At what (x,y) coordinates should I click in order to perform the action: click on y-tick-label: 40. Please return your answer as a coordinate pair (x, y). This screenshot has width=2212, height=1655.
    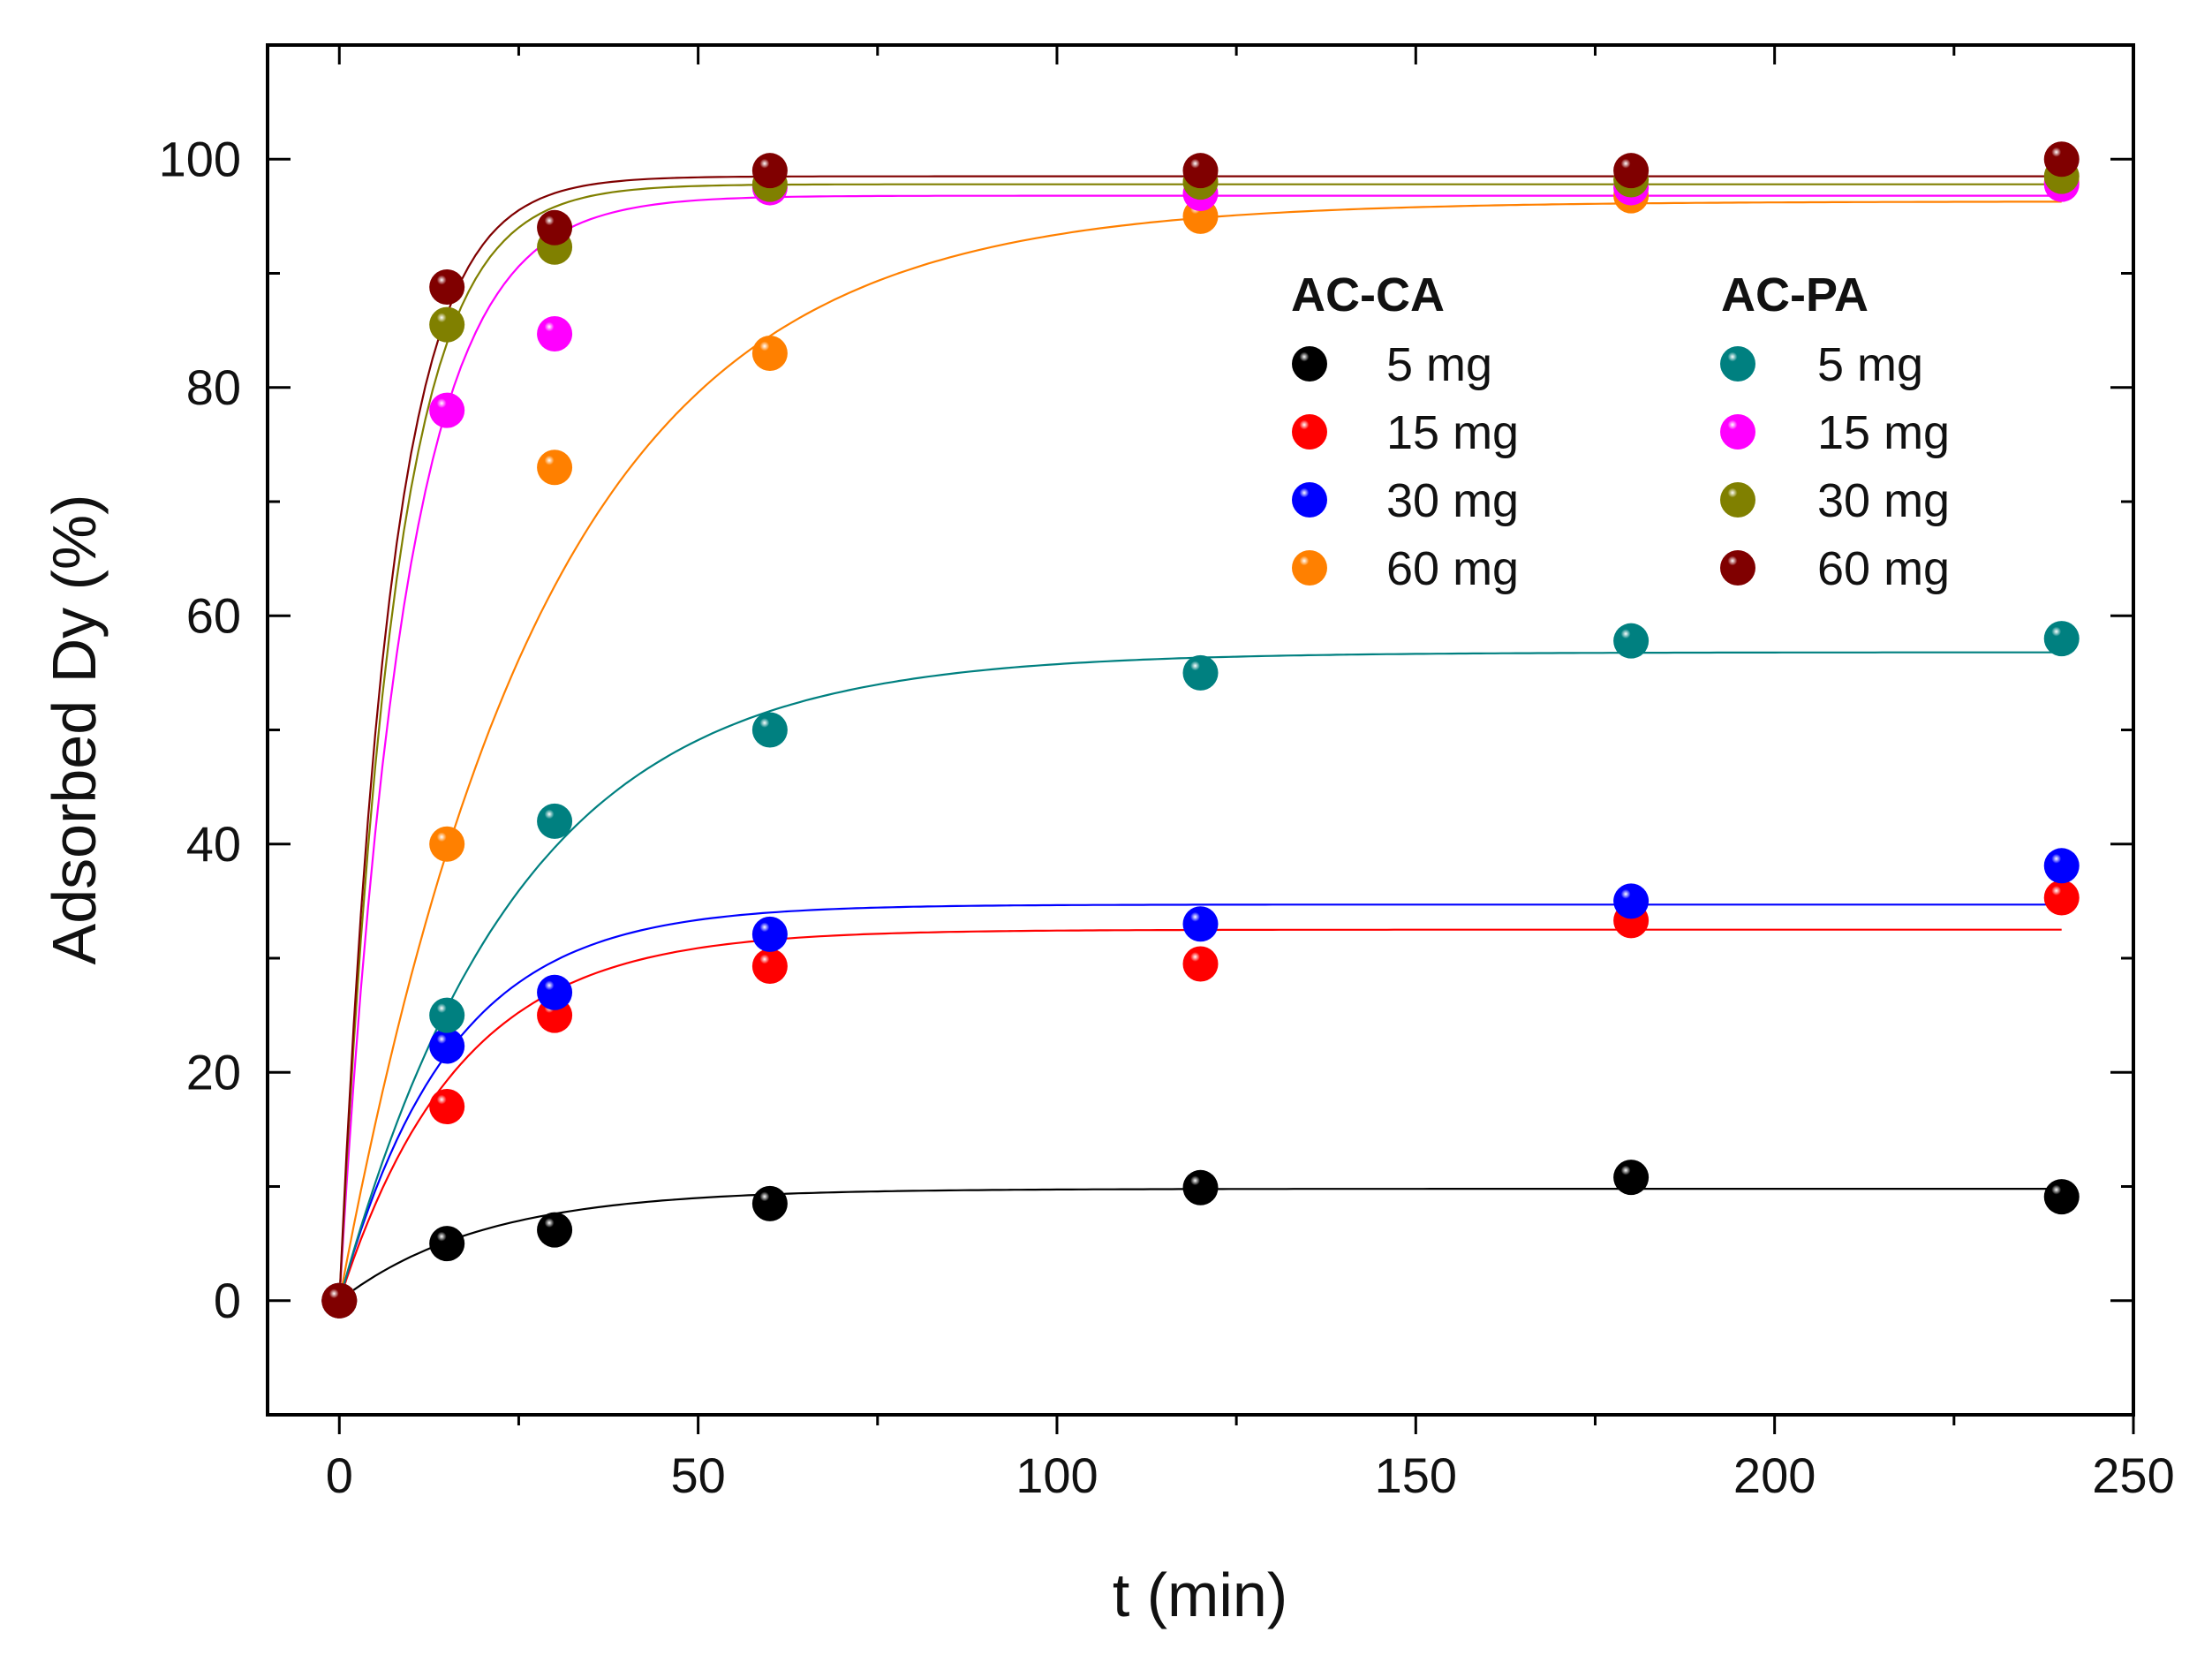
    Looking at the image, I should click on (213, 844).